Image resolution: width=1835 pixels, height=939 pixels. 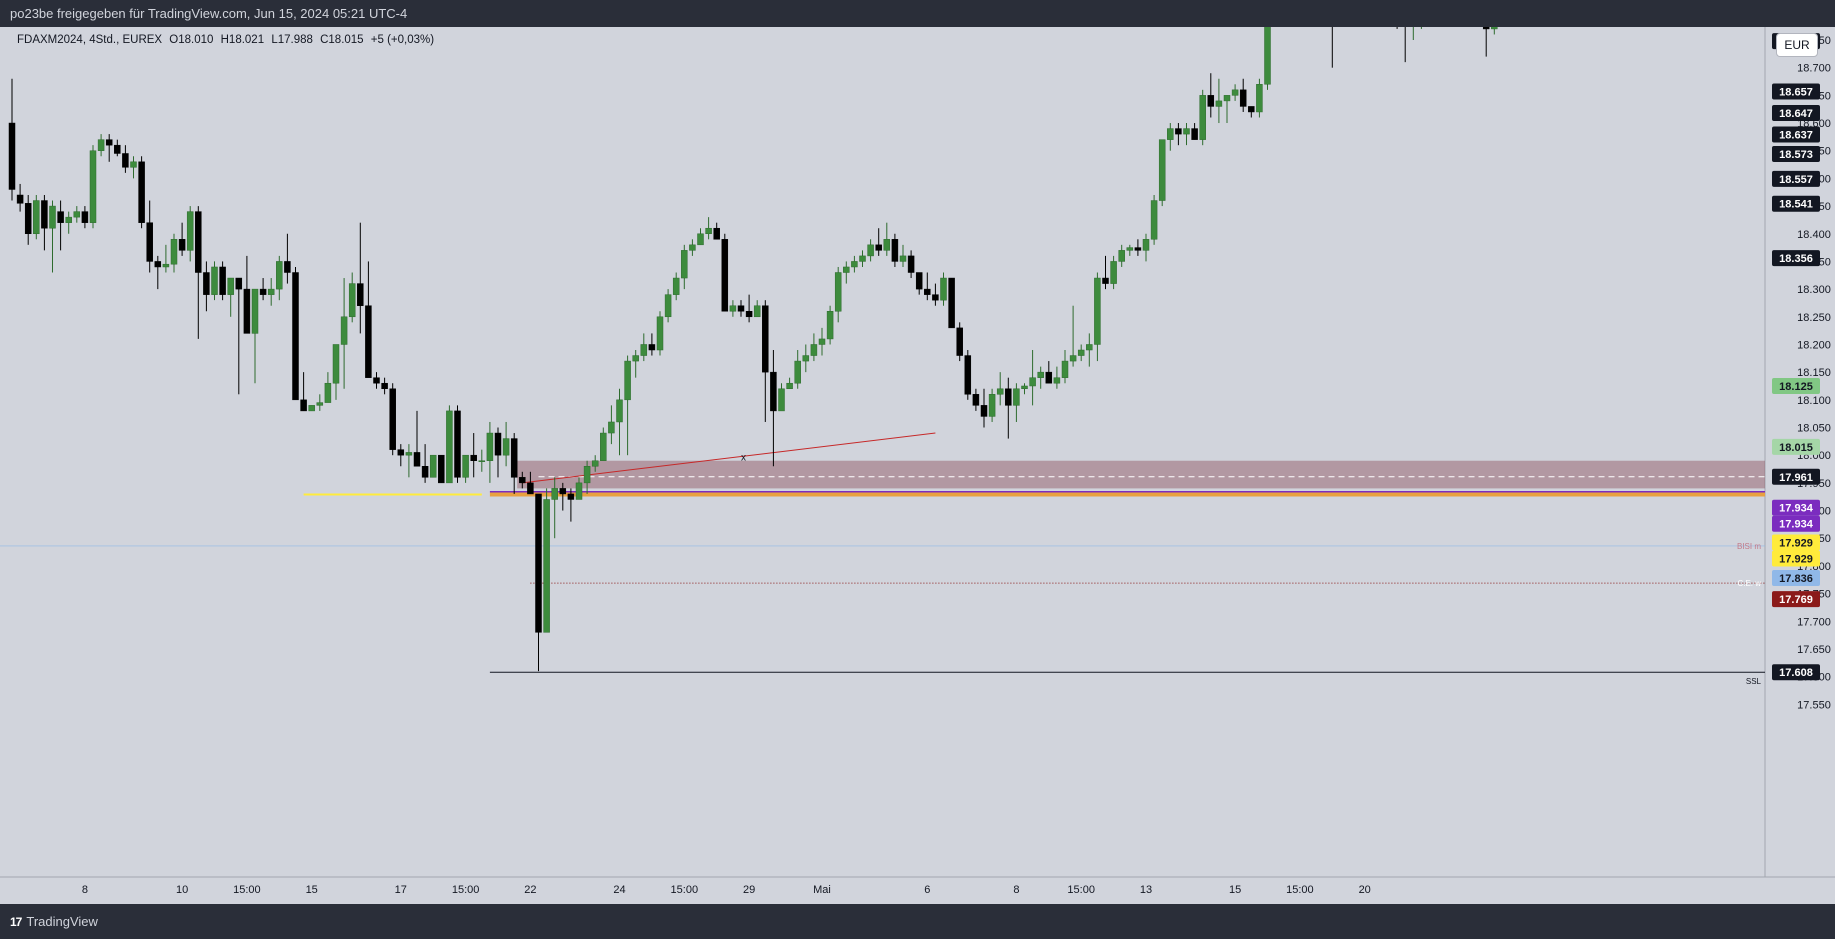 What do you see at coordinates (729, 458) in the screenshot?
I see `trendline` at bounding box center [729, 458].